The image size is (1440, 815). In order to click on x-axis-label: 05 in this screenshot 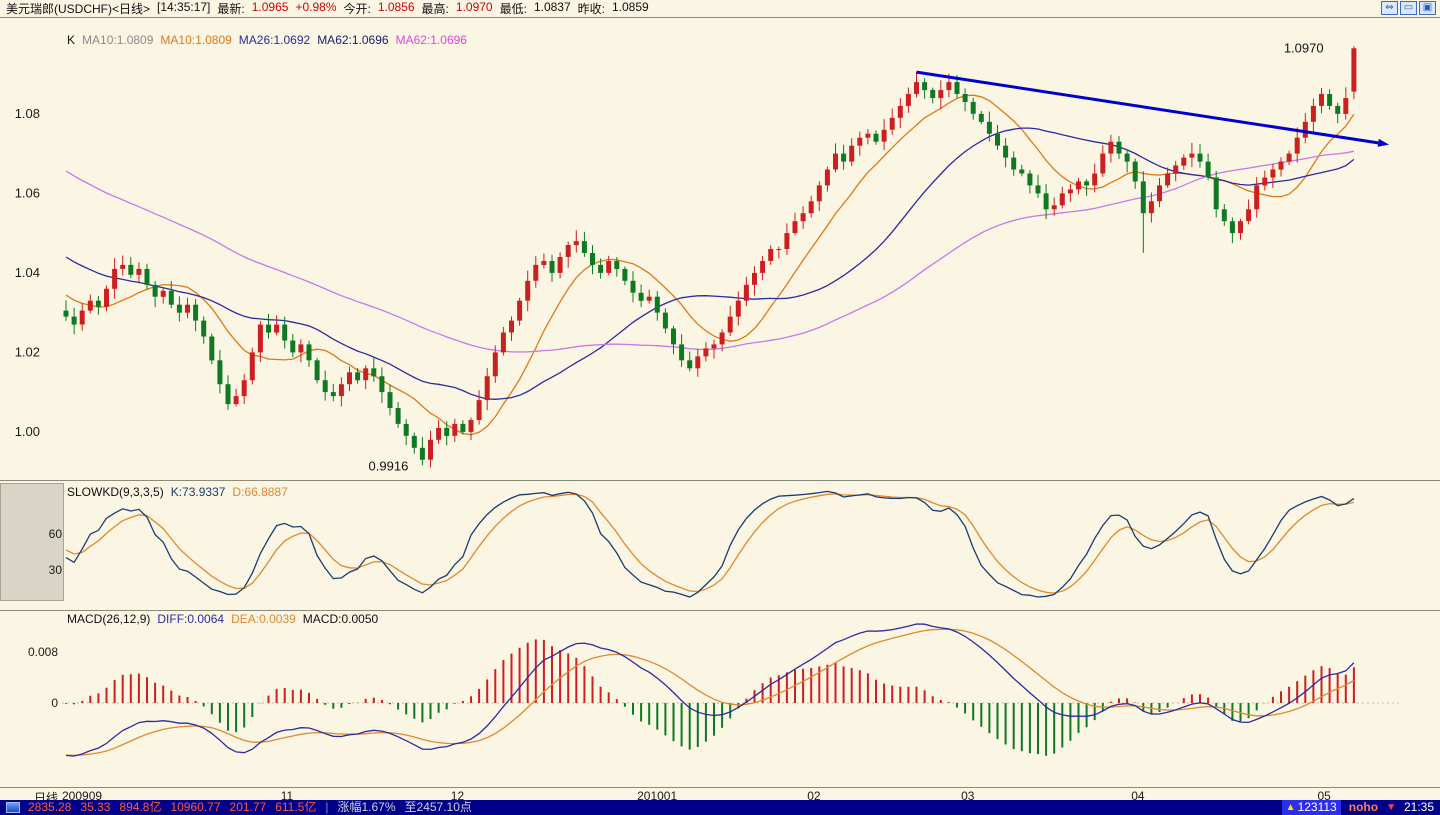, I will do `click(1324, 796)`.